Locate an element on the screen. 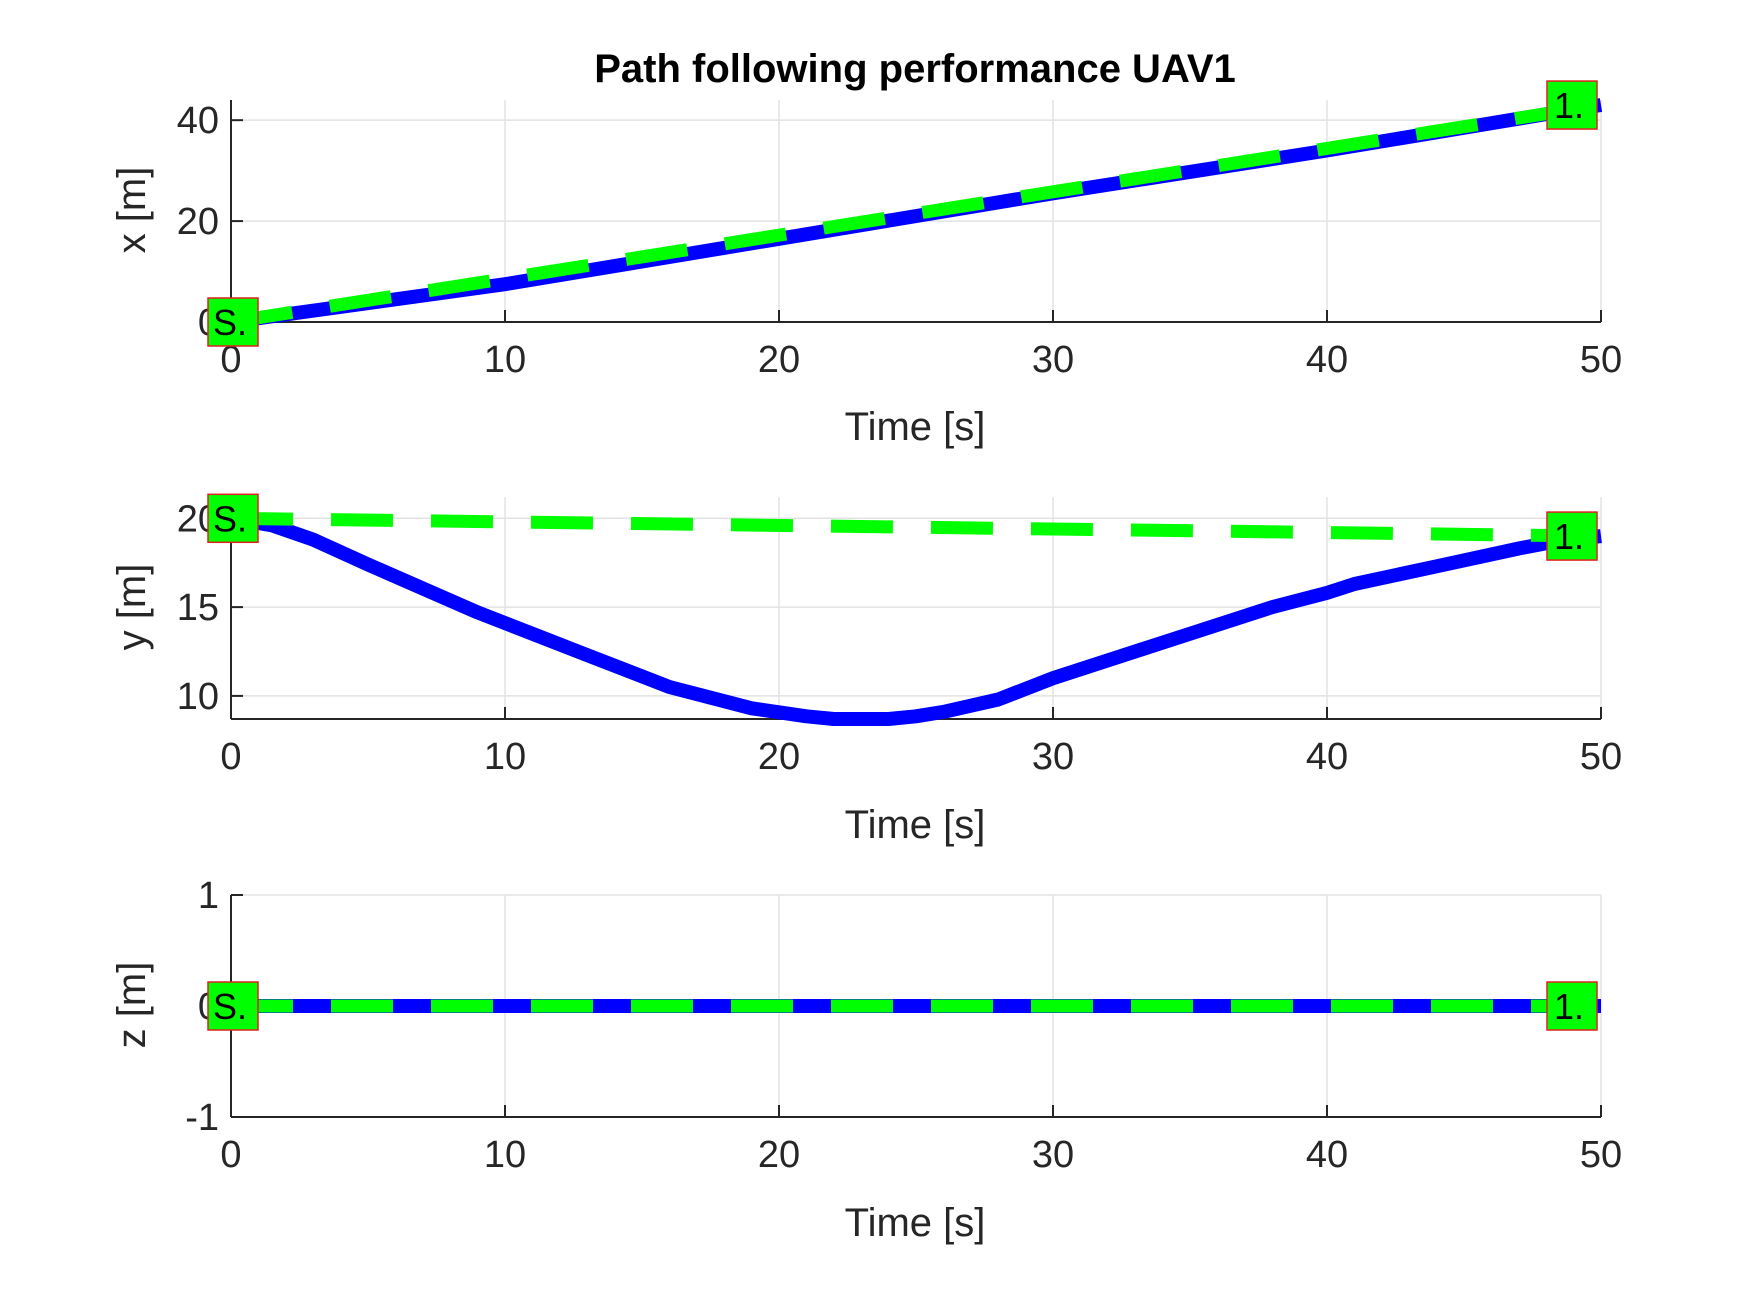 The height and width of the screenshot is (1313, 1750). y-tick-label: 20 is located at coordinates (198, 222).